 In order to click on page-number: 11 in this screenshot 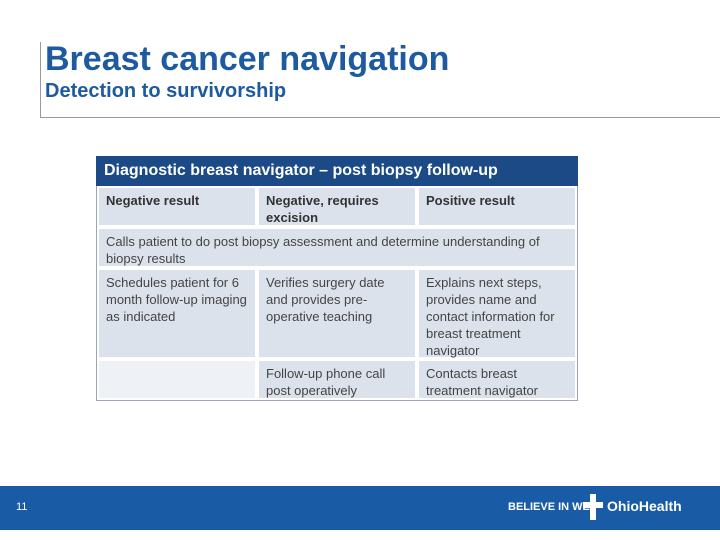, I will do `click(22, 507)`.